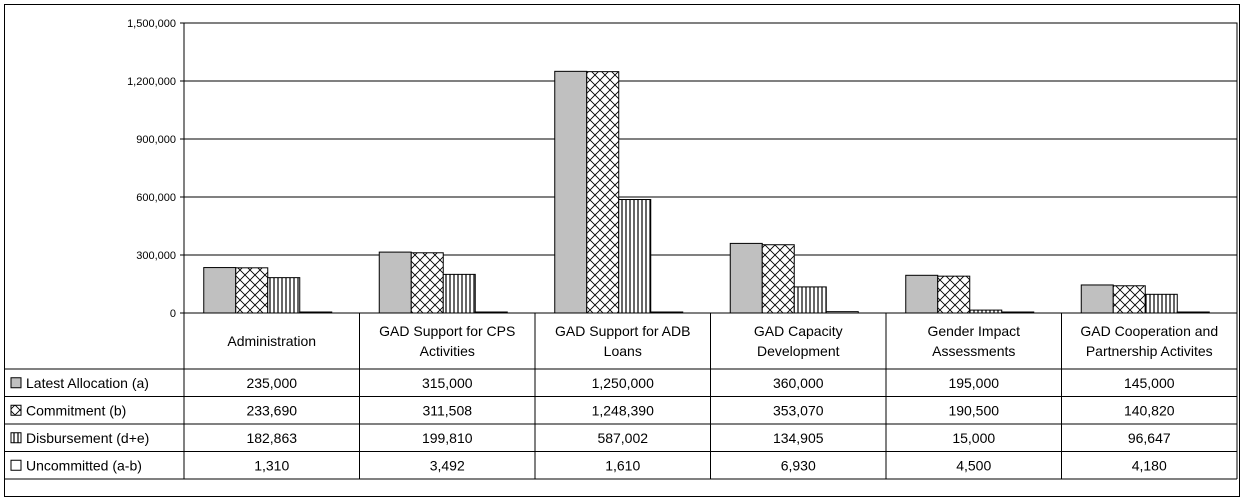 This screenshot has width=1242, height=500. What do you see at coordinates (622, 465) in the screenshot?
I see `data-label: 1,610` at bounding box center [622, 465].